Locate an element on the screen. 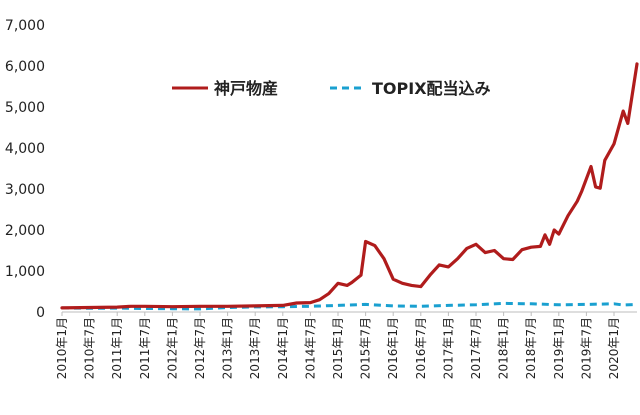 The height and width of the screenshot is (415, 640). x-tick-label: 2014年7月 is located at coordinates (310, 348).